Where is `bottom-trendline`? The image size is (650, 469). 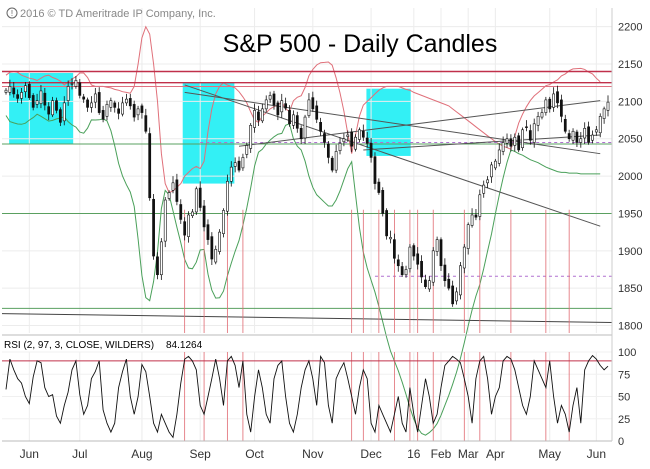 bottom-trendline is located at coordinates (307, 318).